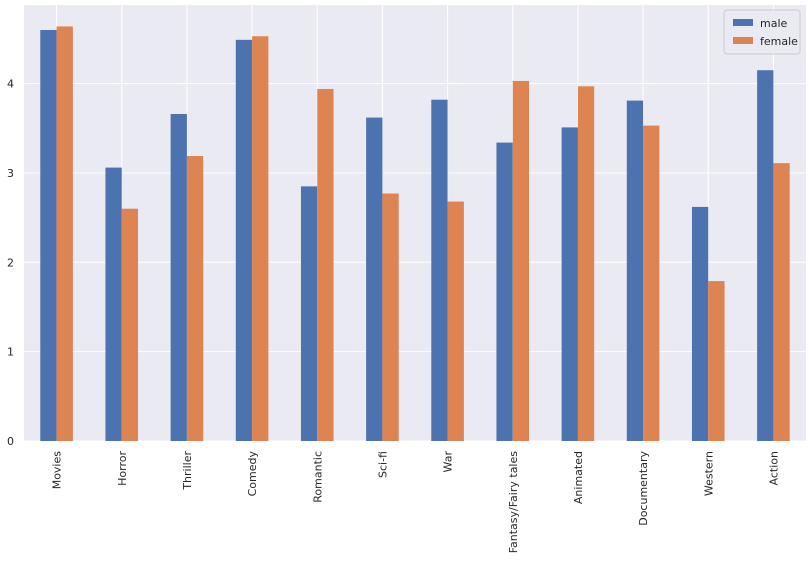  I want to click on x-tick-label-8: Animated, so click(578, 477).